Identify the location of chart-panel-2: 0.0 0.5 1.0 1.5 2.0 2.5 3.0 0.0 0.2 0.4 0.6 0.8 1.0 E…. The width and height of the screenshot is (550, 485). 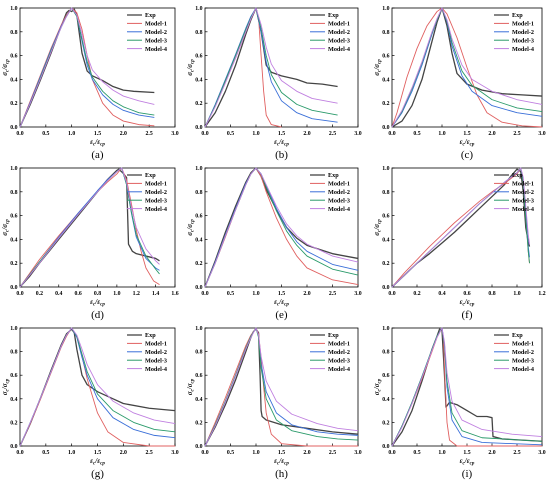
(274, 83).